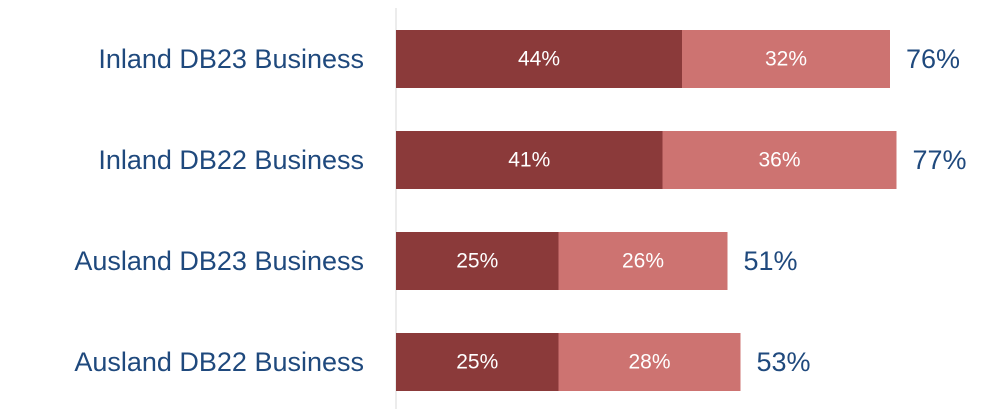  I want to click on bar-value-label: 44%, so click(539, 59).